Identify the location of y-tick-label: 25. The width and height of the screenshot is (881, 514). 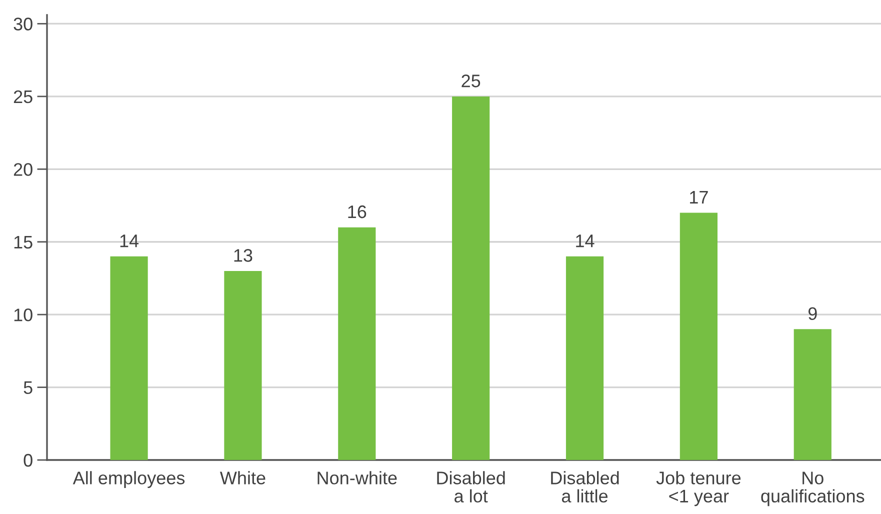
(23, 97).